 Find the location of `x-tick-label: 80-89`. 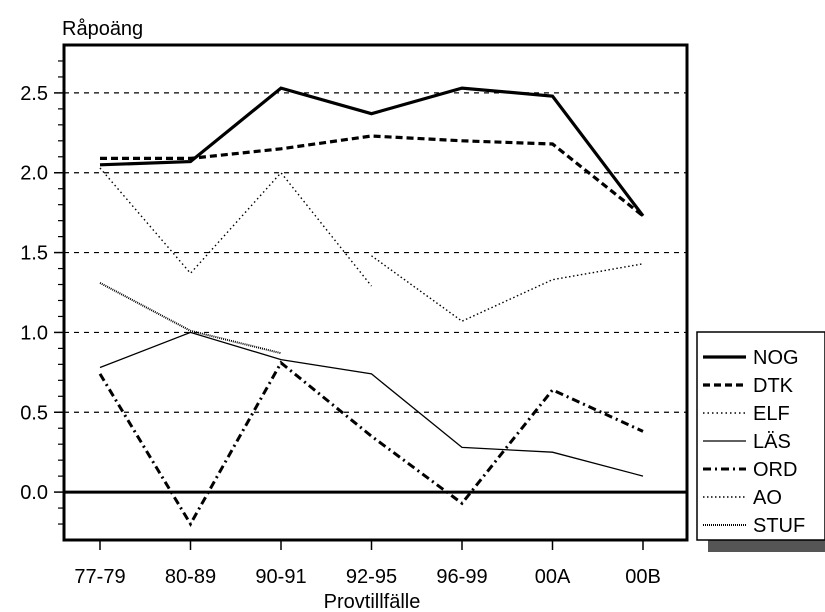

x-tick-label: 80-89 is located at coordinates (190, 577).